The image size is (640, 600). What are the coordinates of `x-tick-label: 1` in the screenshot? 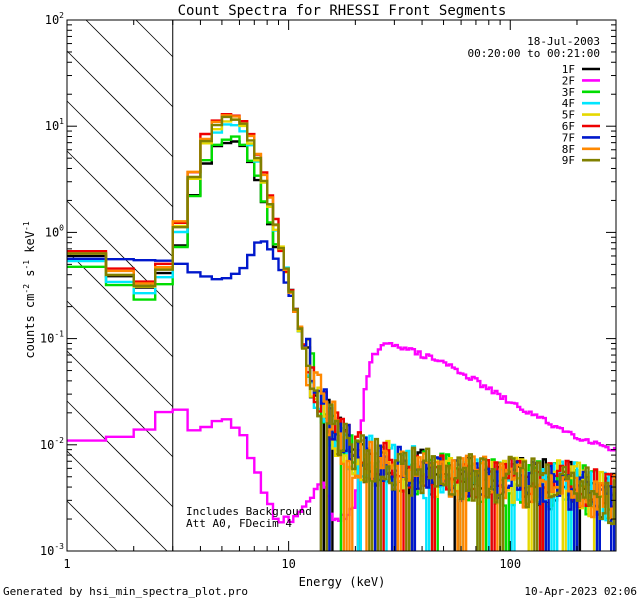 It's located at (66, 564).